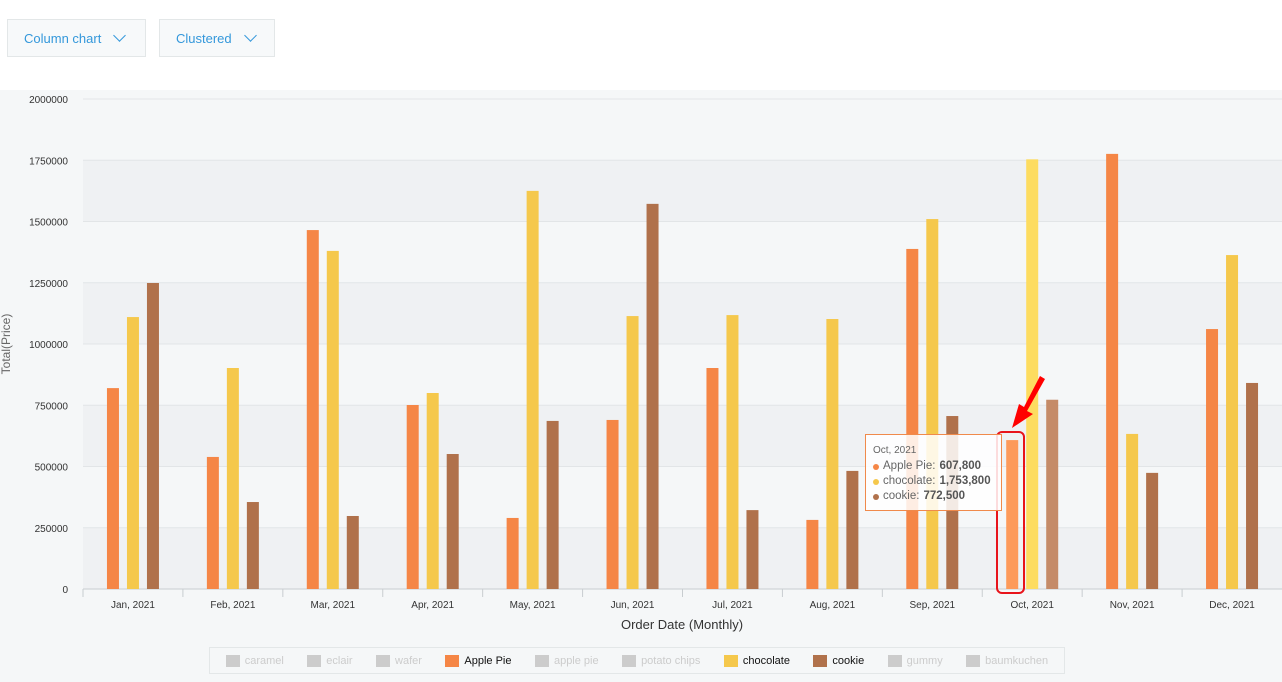 This screenshot has width=1282, height=682. What do you see at coordinates (833, 605) in the screenshot?
I see `x-tick-label: Aug, 2021` at bounding box center [833, 605].